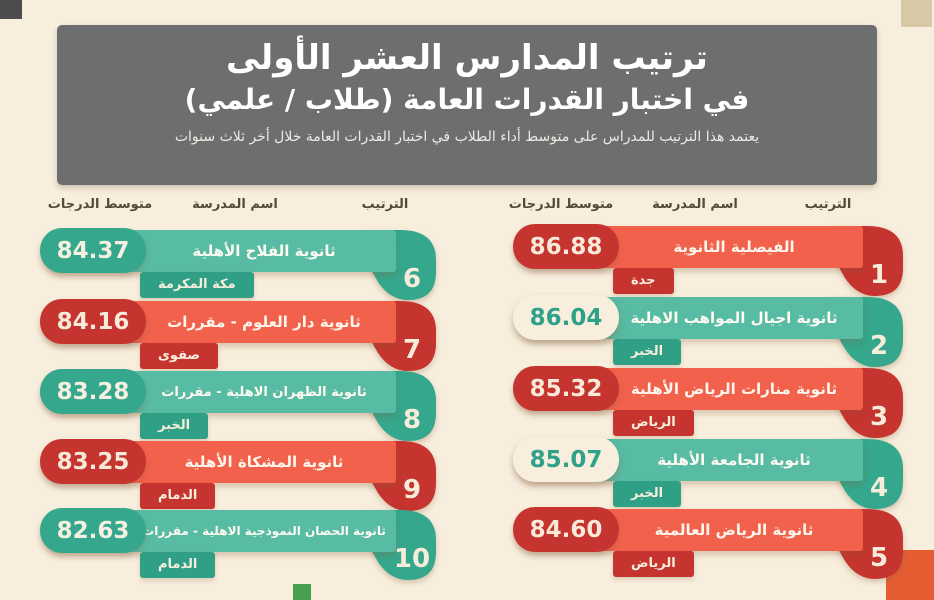  Describe the element at coordinates (412, 279) in the screenshot. I see `rank-number: 6` at that location.